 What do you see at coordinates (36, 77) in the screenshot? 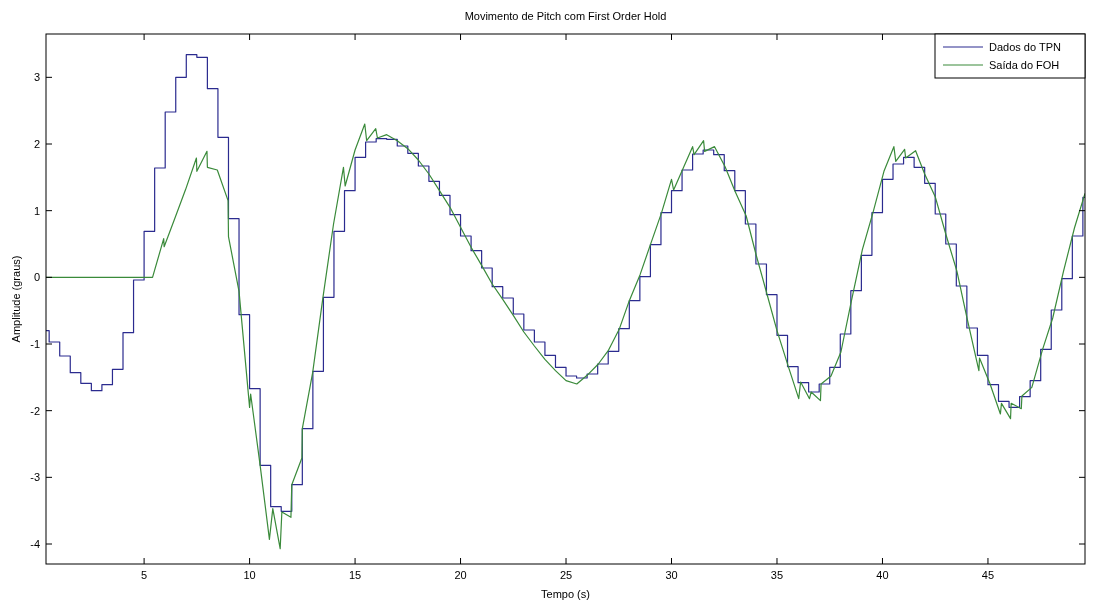
I see `y-tick-label: 3` at bounding box center [36, 77].